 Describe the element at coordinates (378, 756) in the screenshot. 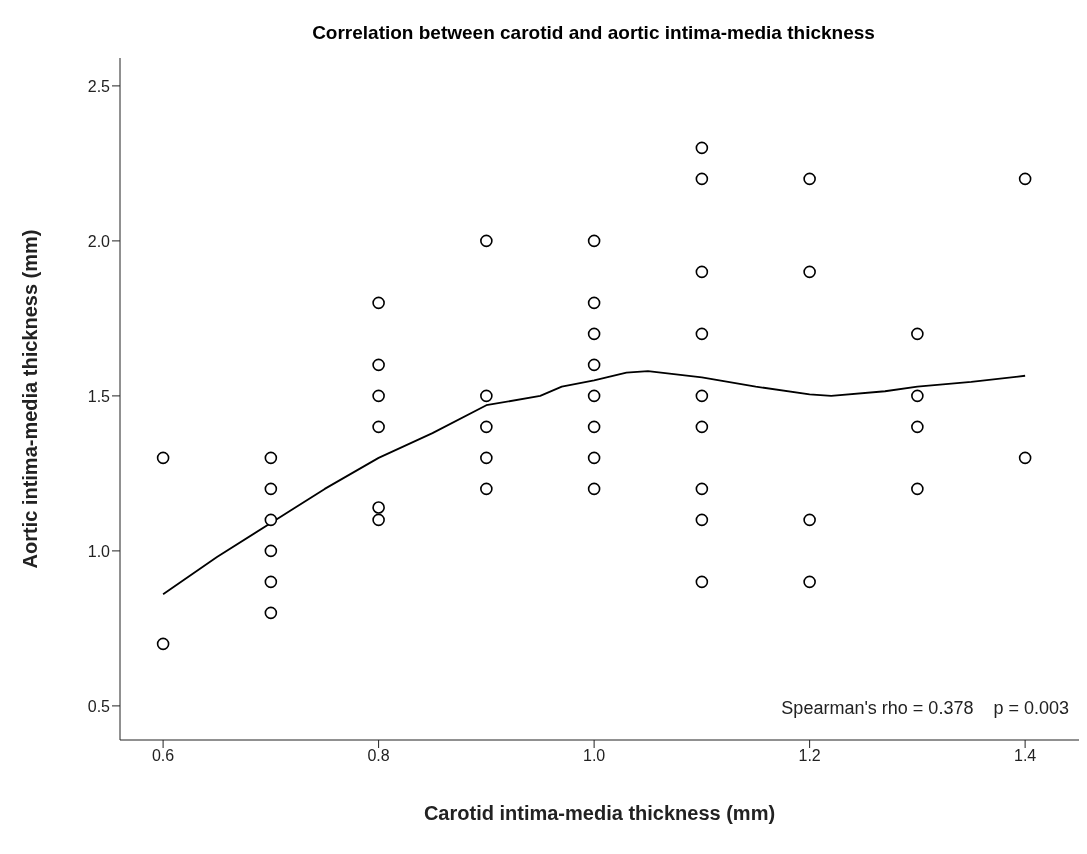

I see `x-tick-label: 0.8` at that location.